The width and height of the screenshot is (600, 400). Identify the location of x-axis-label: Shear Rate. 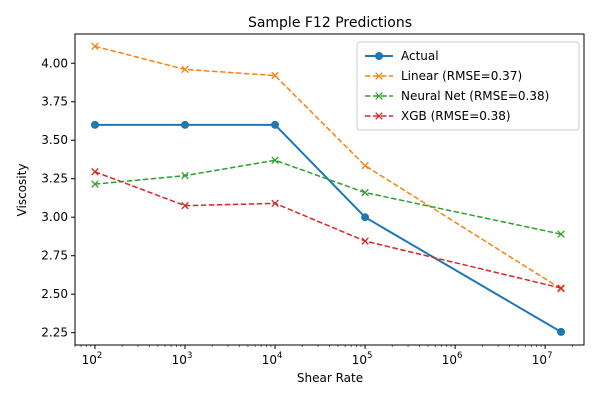
(330, 378).